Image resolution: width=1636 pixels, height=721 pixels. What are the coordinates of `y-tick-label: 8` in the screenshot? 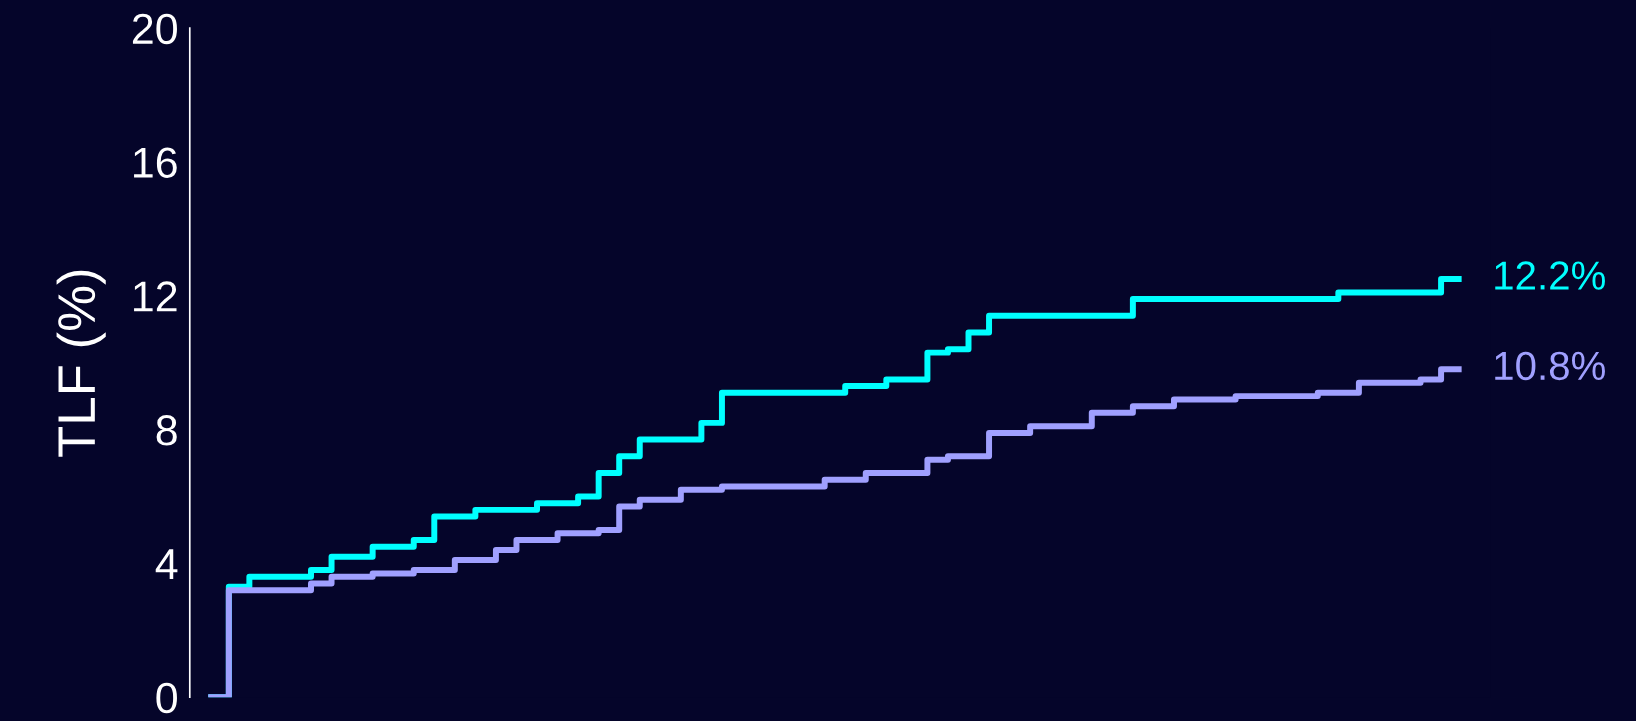 It's located at (166, 430).